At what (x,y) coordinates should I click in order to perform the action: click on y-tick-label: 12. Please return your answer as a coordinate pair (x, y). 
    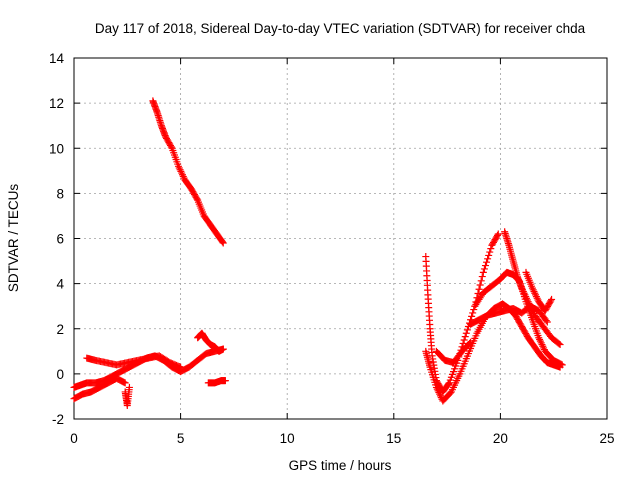
    Looking at the image, I should click on (56, 103).